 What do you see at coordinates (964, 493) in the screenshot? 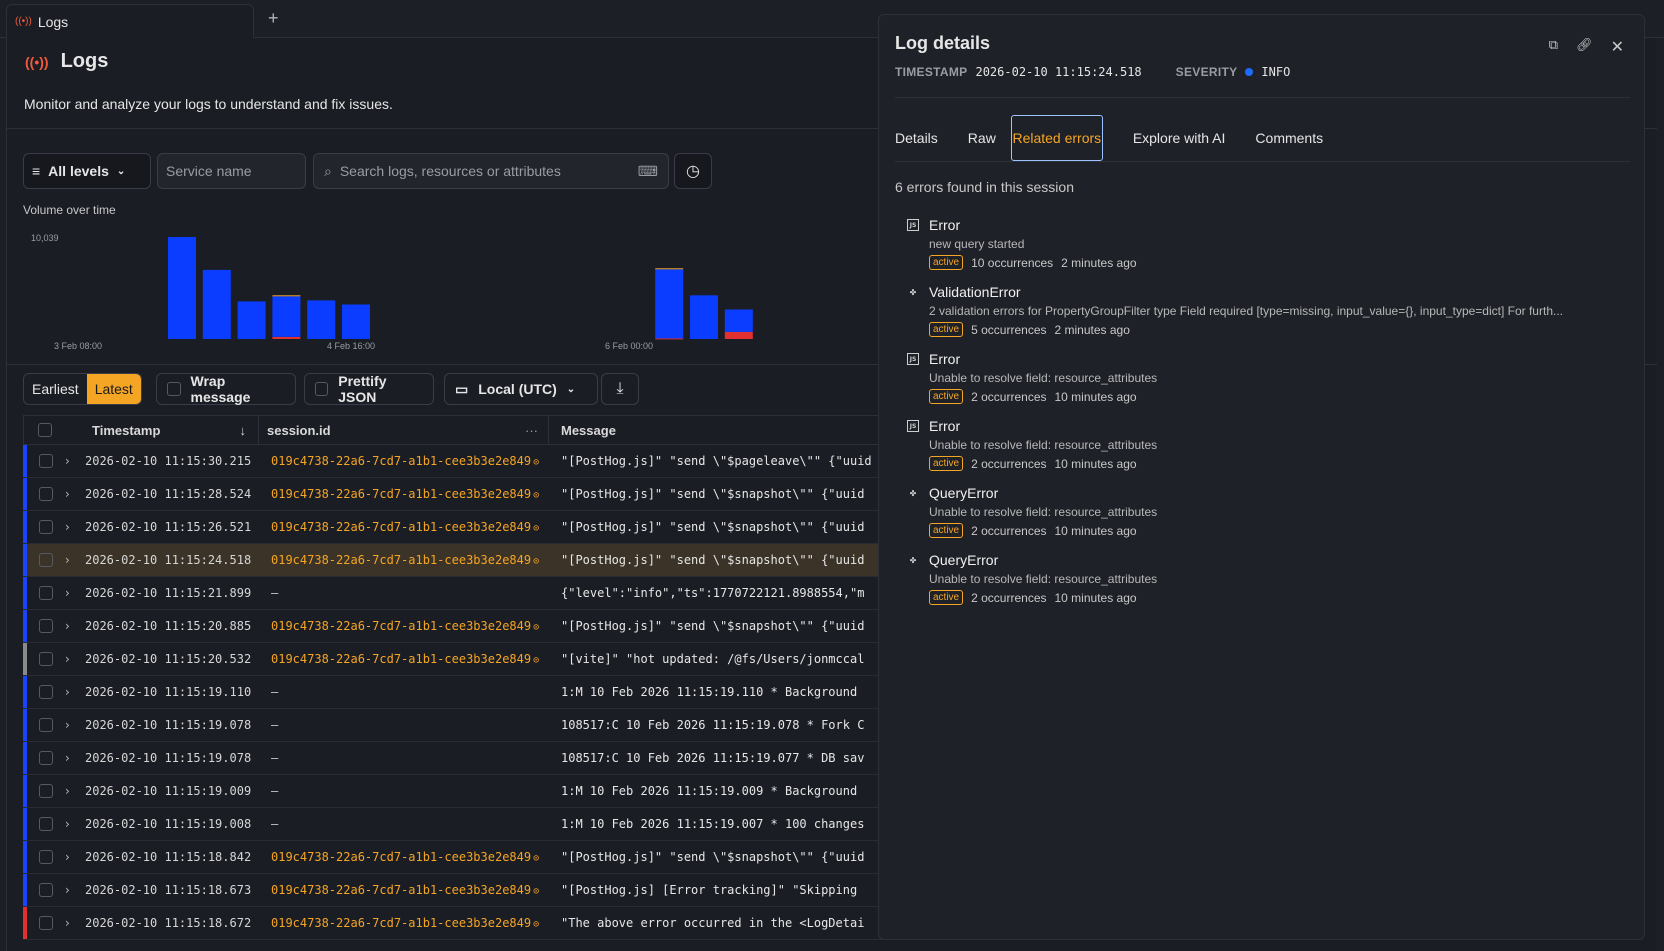
I see `error-title: QueryError` at bounding box center [964, 493].